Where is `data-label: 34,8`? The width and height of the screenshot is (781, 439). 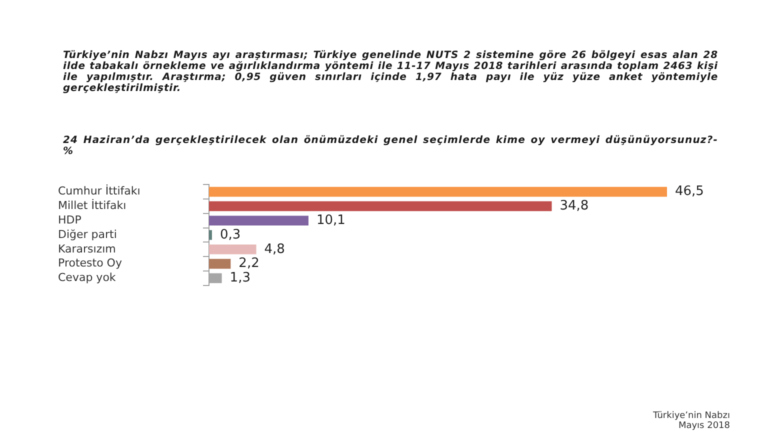 data-label: 34,8 is located at coordinates (574, 206).